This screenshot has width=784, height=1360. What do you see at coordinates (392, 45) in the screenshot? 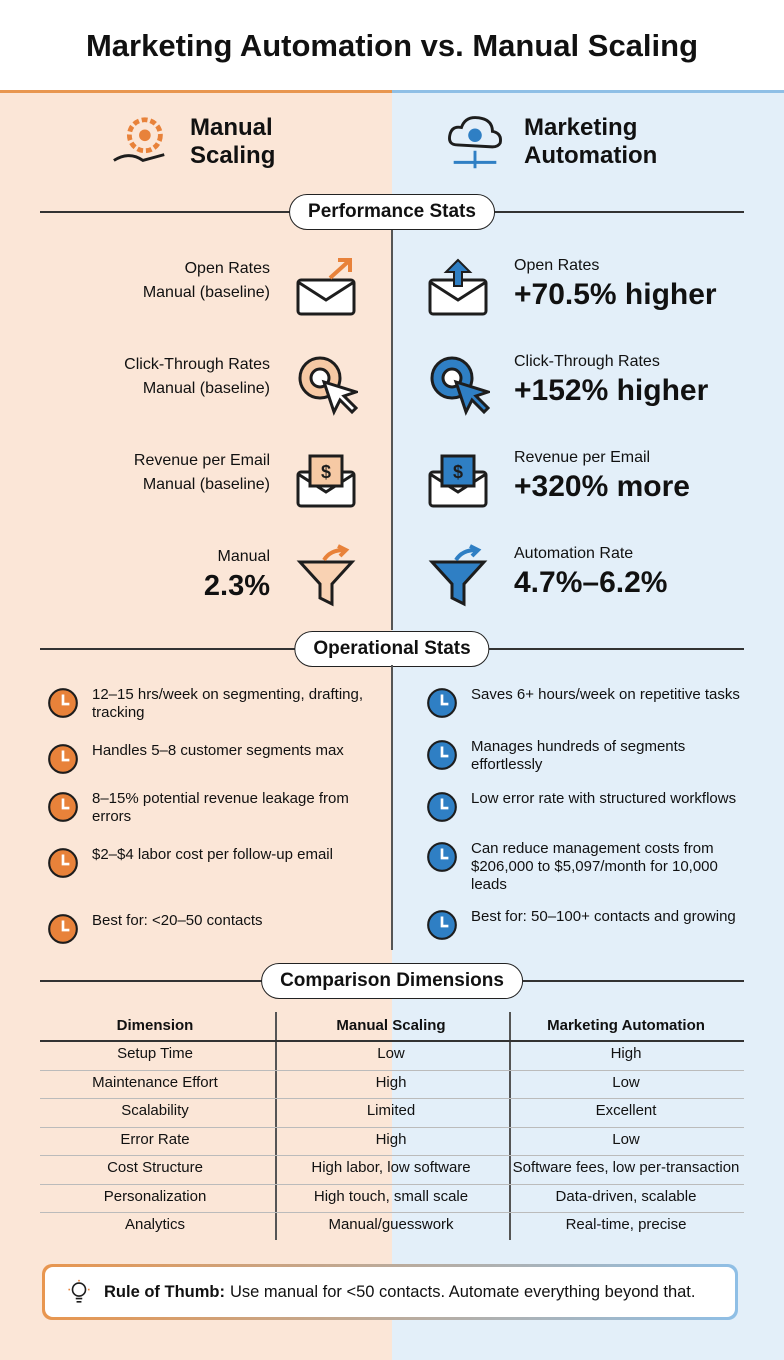
I see `title: Marketing Automation vs. Manual Scaling` at bounding box center [392, 45].